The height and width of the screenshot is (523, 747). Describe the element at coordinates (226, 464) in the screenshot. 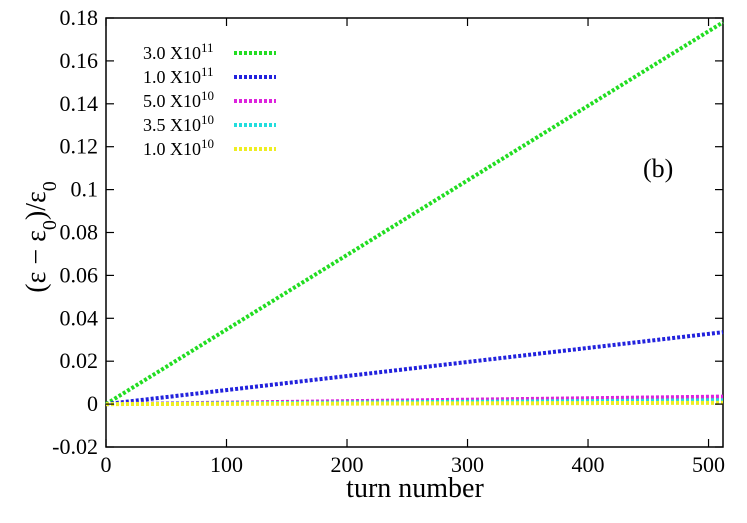

I see `x-tick-label: 100` at that location.